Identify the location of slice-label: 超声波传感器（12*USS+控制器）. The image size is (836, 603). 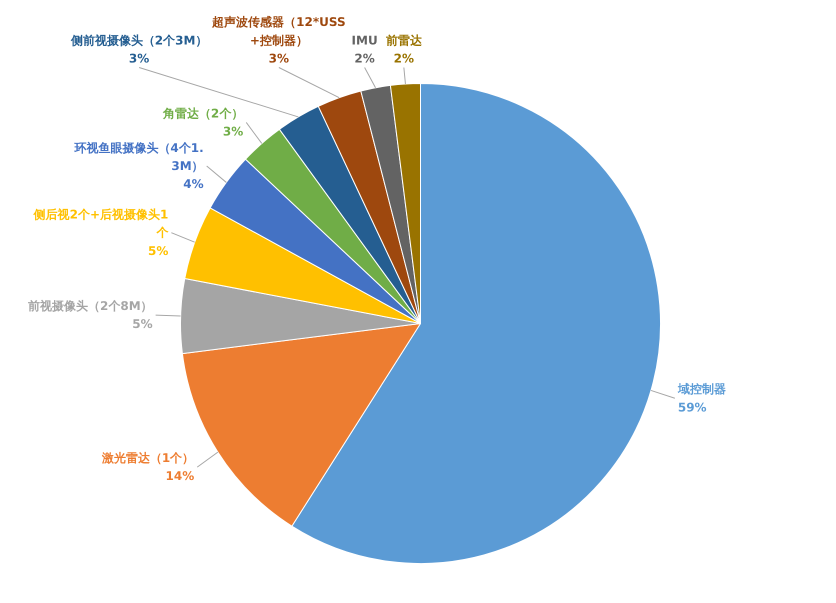
(278, 31).